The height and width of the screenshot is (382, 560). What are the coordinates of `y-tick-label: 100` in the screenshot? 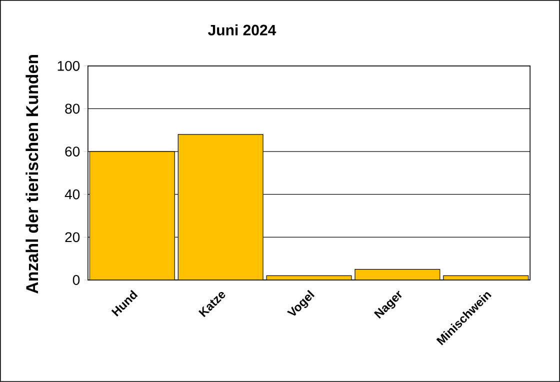 It's located at (69, 65).